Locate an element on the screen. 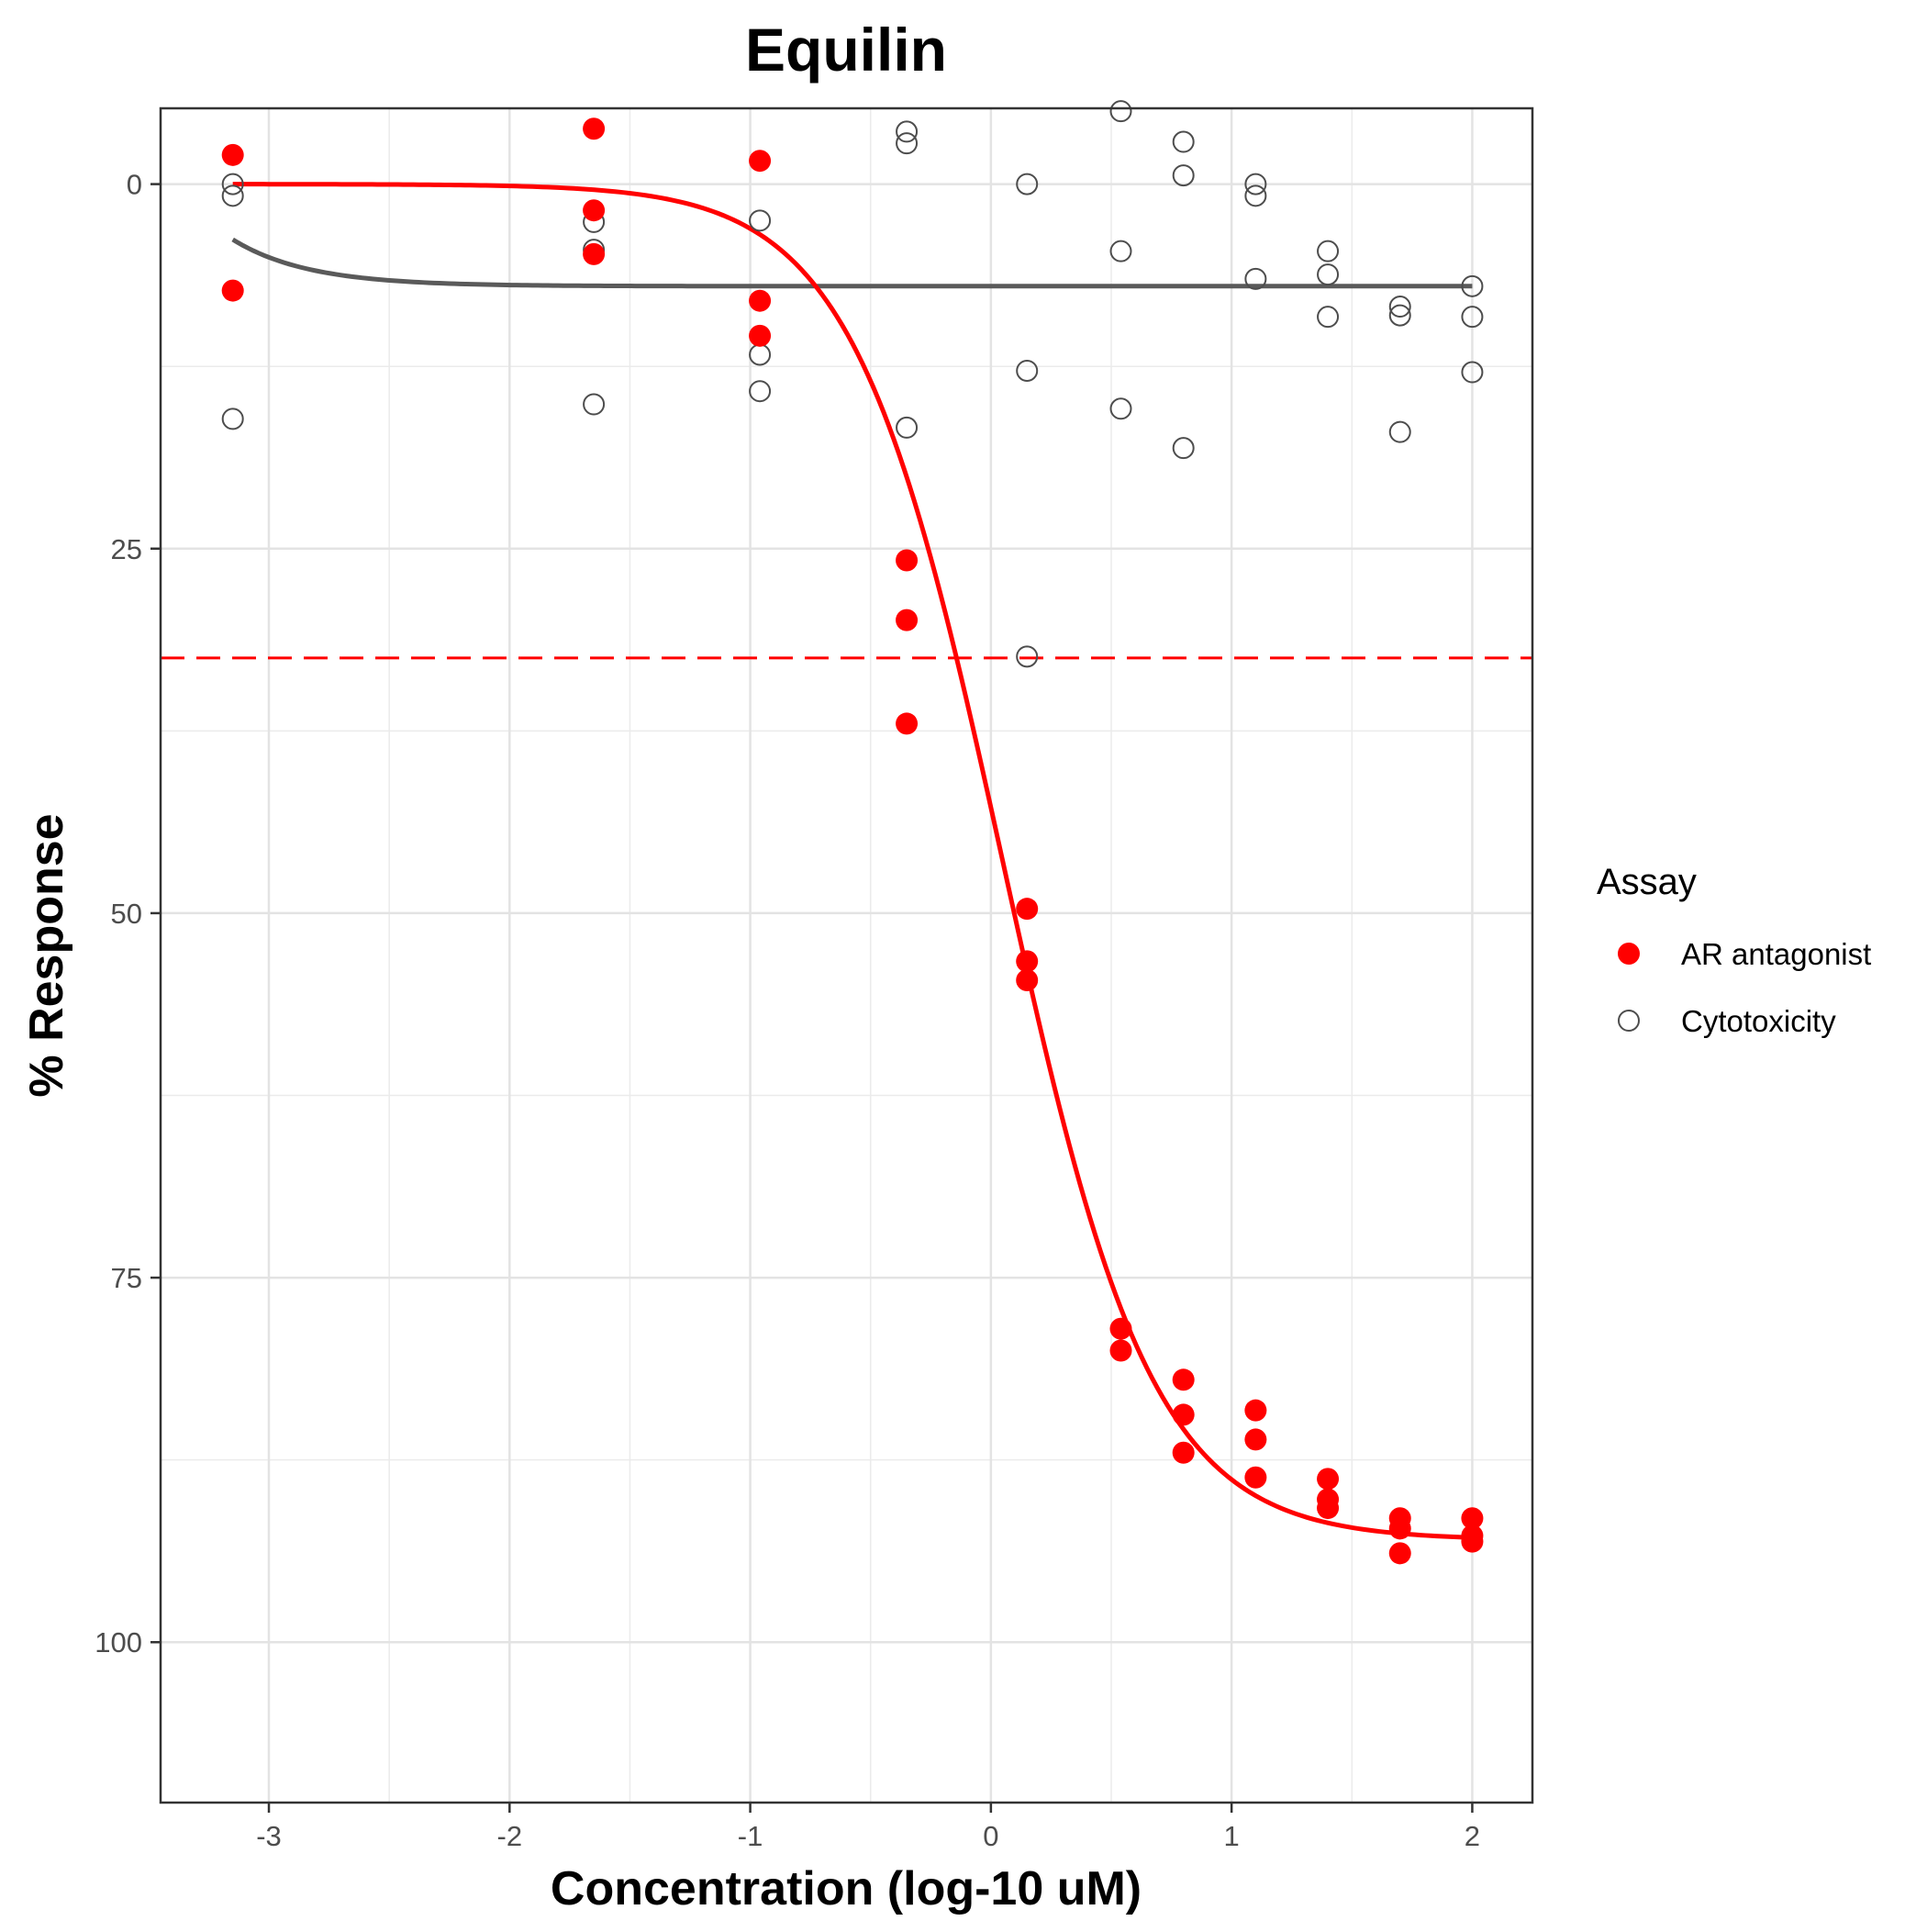  x-tick-label: -2 is located at coordinates (510, 1836).